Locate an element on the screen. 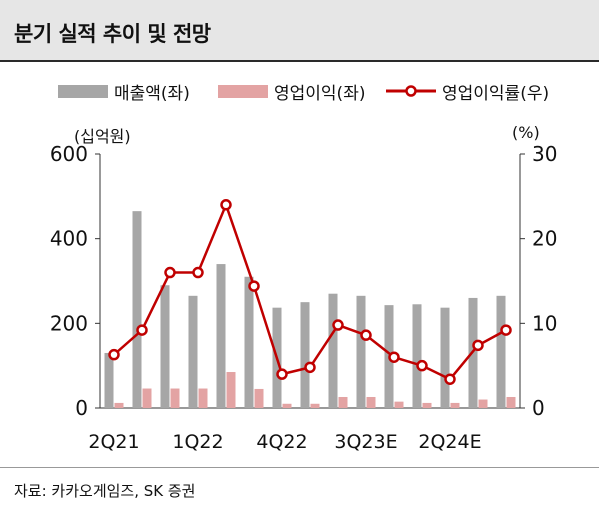 The image size is (599, 511). chart-legend: 매출액(좌) 영업이익(좌) 영업이익률(우) is located at coordinates (299, 91).